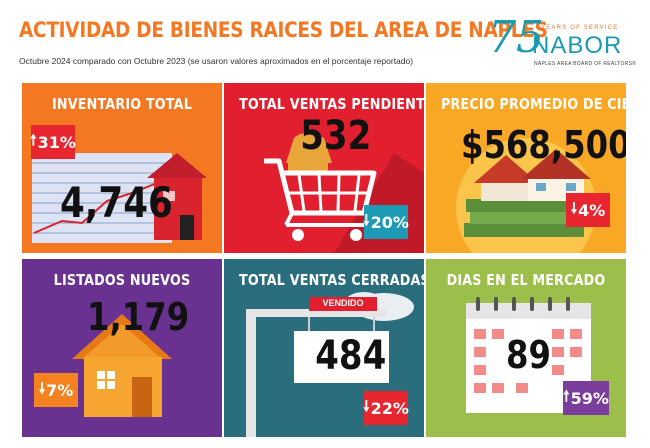  I want to click on tile-precio-promedio: PRECIO PROMEDIO DE CIERRE $568,500 🠗4%, so click(526, 168).